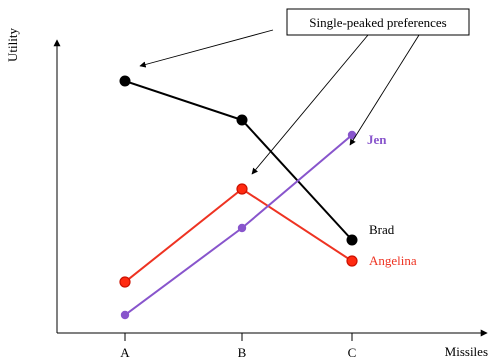 This screenshot has width=493, height=361. Describe the element at coordinates (352, 240) in the screenshot. I see `point-brad-C` at that location.